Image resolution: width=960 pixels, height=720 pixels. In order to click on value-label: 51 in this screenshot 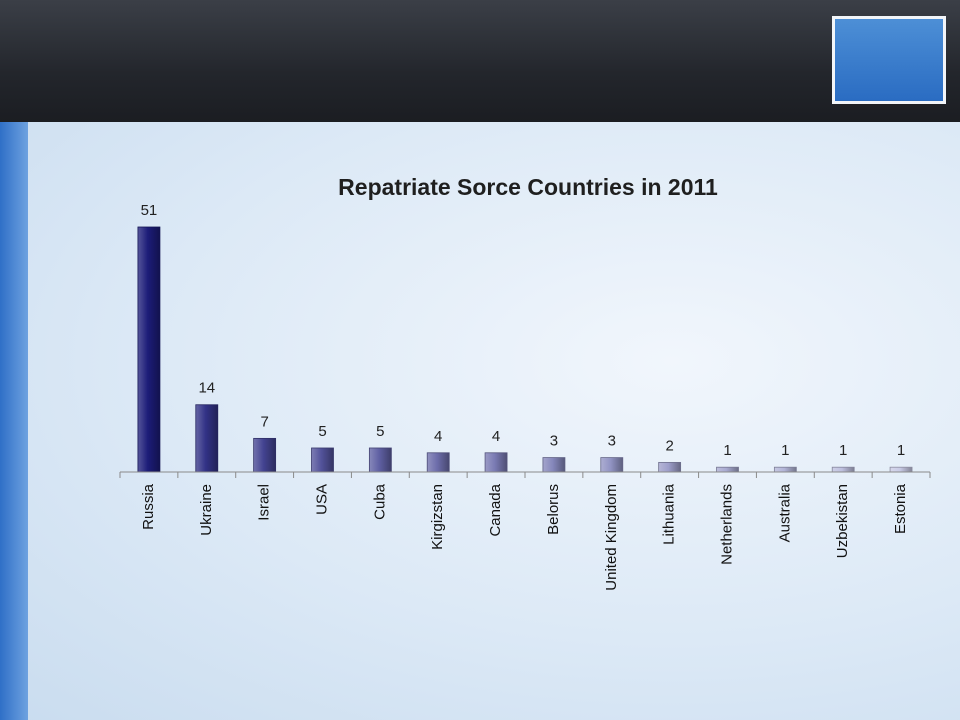, I will do `click(149, 210)`.